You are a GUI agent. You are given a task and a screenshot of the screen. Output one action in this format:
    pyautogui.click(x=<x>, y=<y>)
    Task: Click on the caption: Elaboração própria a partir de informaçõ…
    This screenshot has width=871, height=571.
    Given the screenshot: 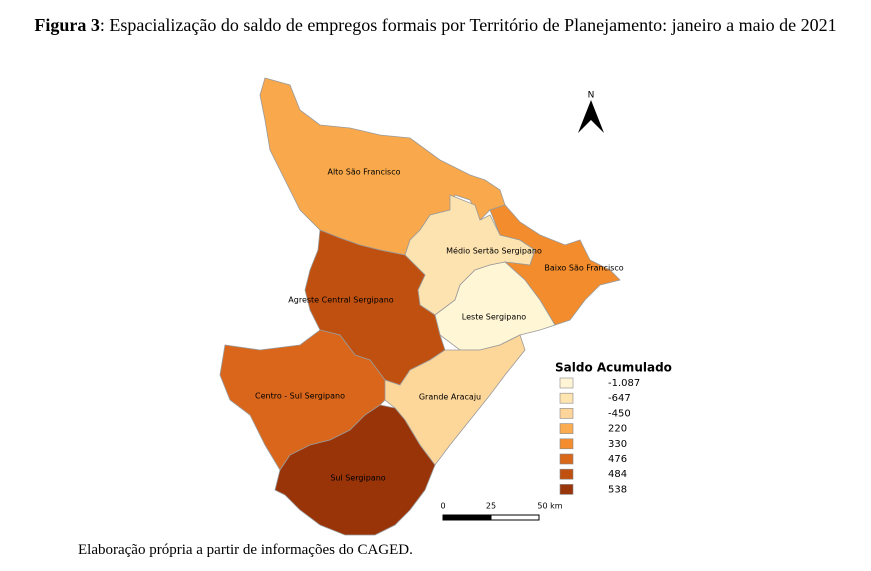 What is the action you would take?
    pyautogui.click(x=245, y=550)
    